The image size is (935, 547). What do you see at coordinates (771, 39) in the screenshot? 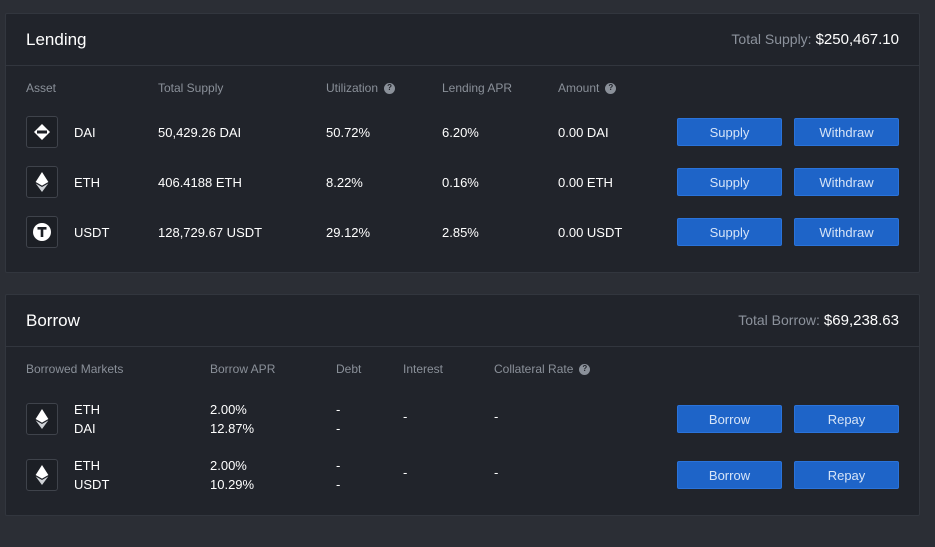
I see `total-supply-label: Total Supply:` at bounding box center [771, 39].